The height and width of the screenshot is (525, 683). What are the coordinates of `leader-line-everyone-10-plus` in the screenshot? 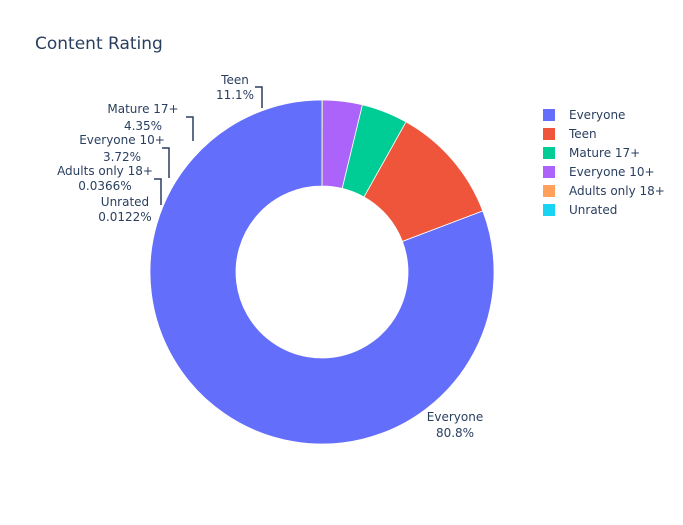 It's located at (166, 162).